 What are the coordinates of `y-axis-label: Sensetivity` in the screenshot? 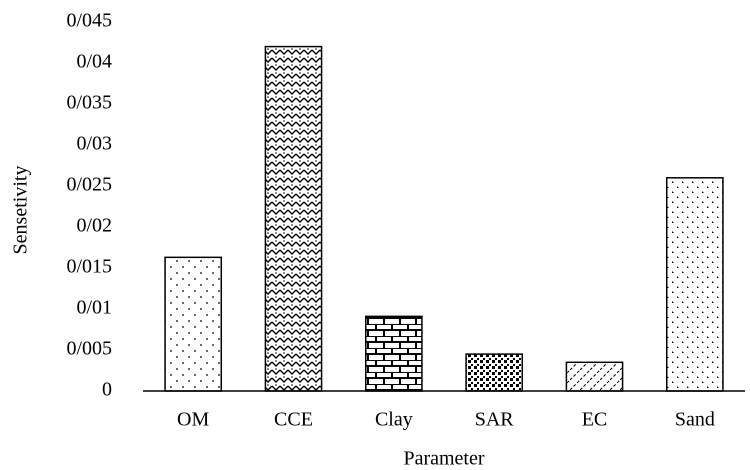 It's located at (21, 210).